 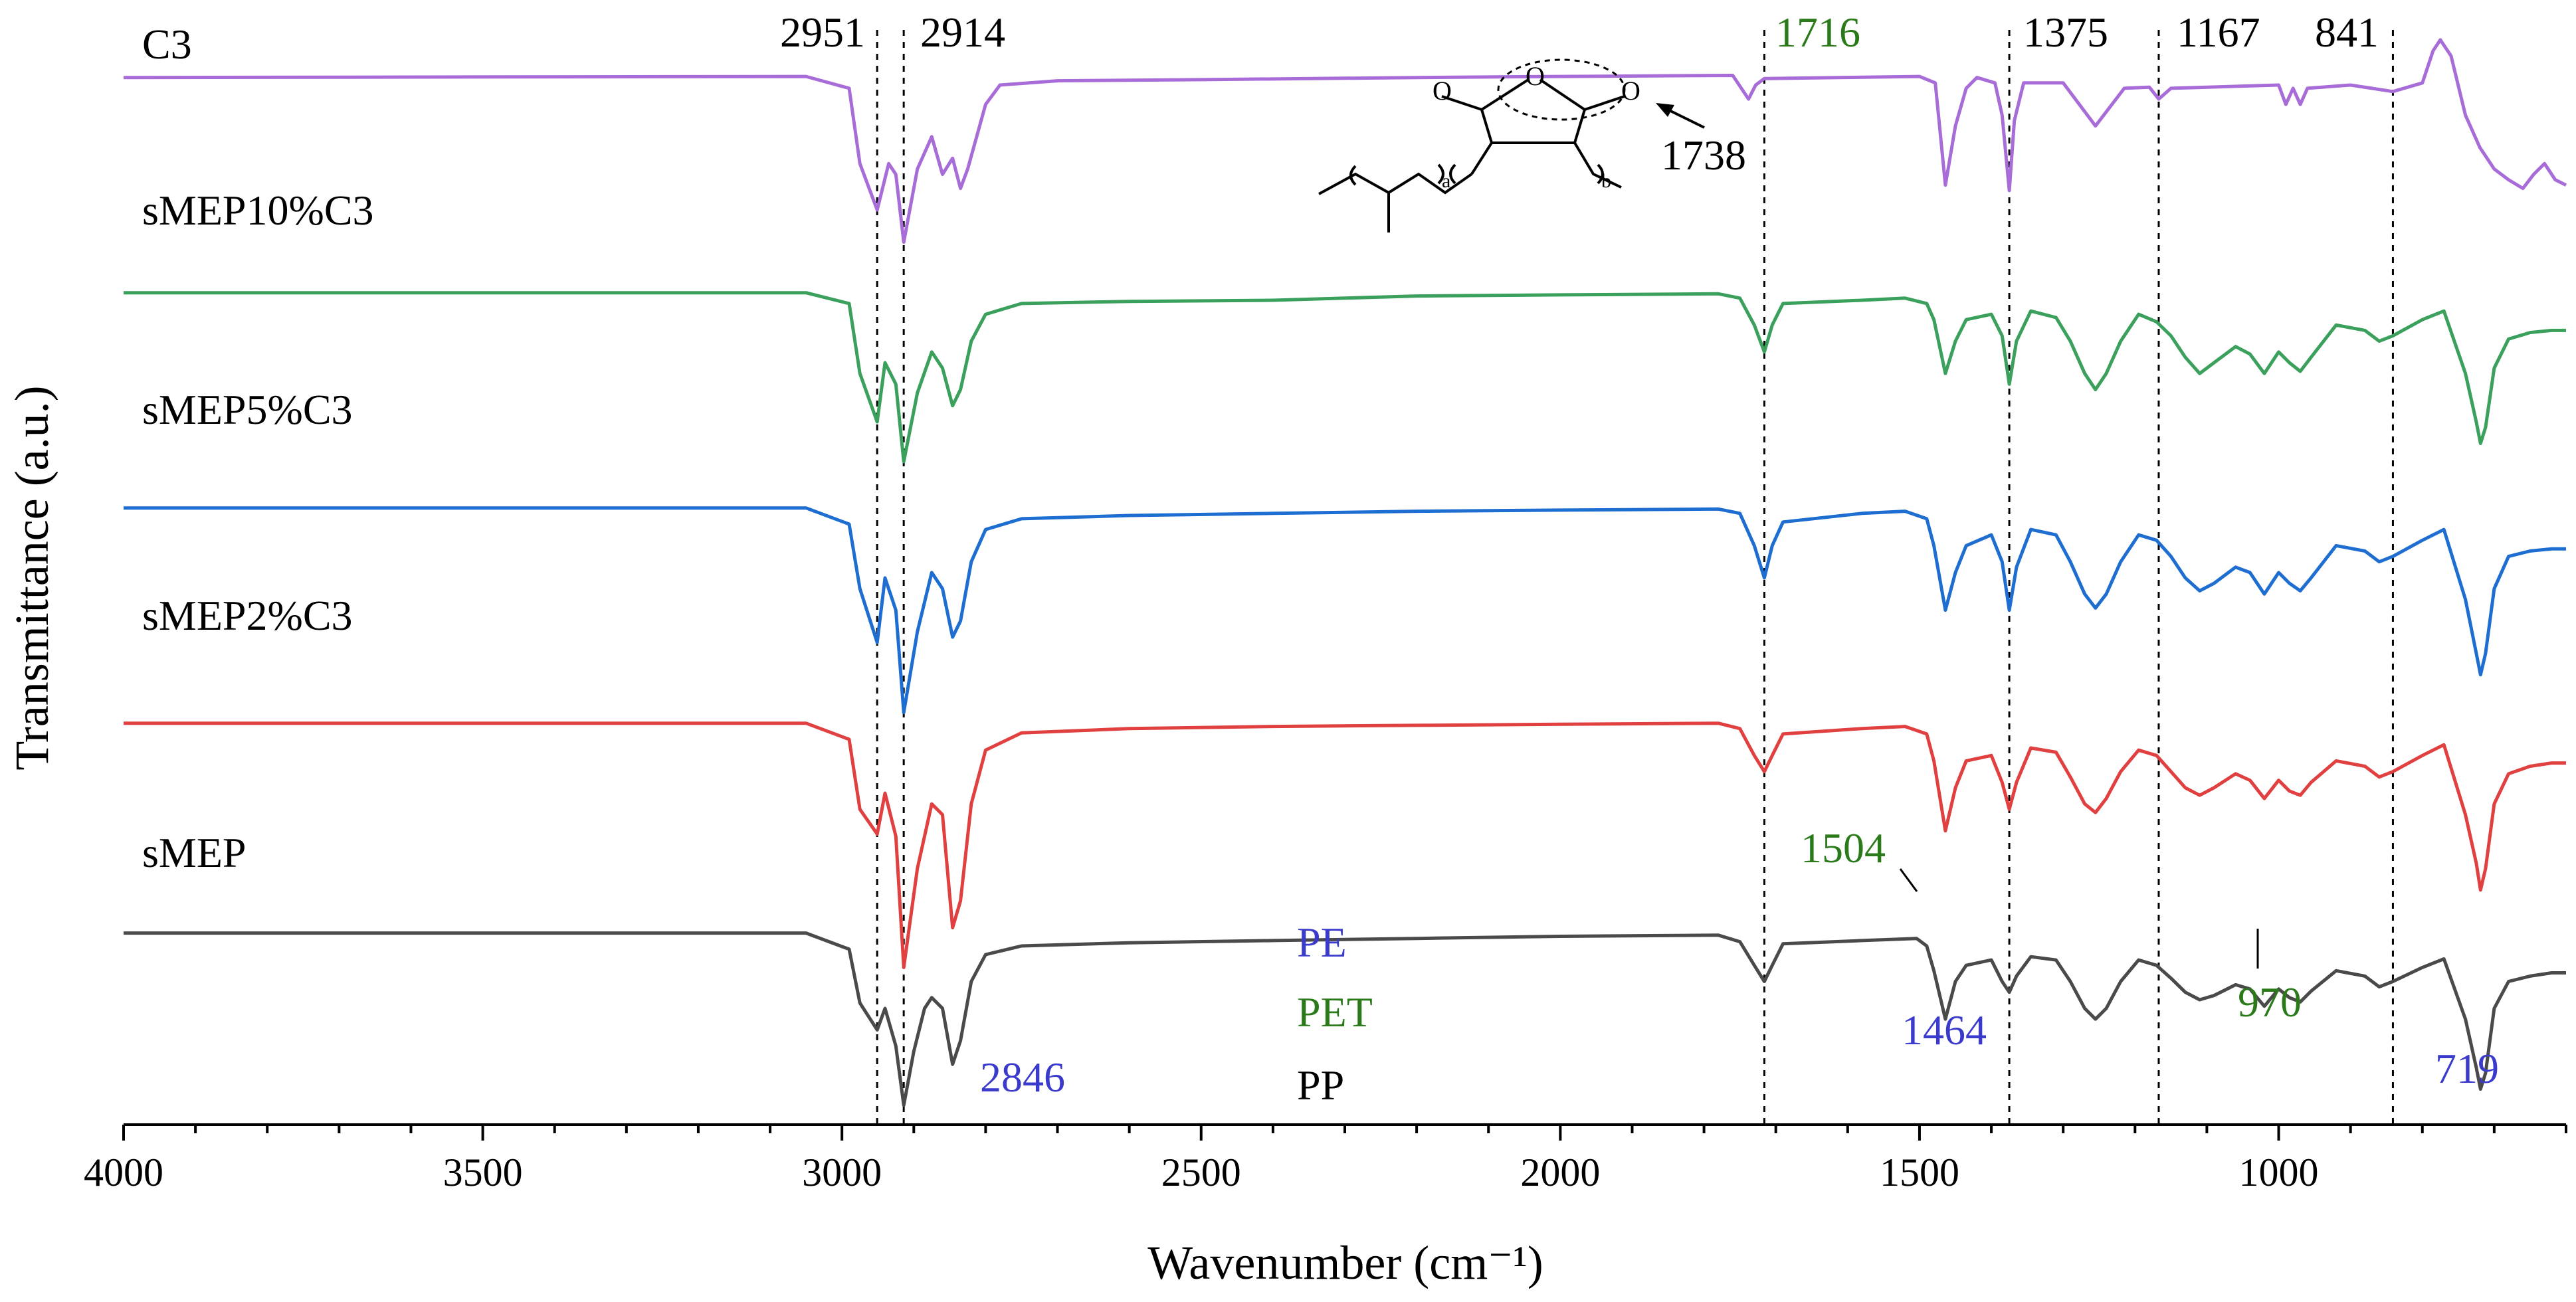 What do you see at coordinates (32, 577) in the screenshot?
I see `y-axis-title: Transmittance (a.u.)` at bounding box center [32, 577].